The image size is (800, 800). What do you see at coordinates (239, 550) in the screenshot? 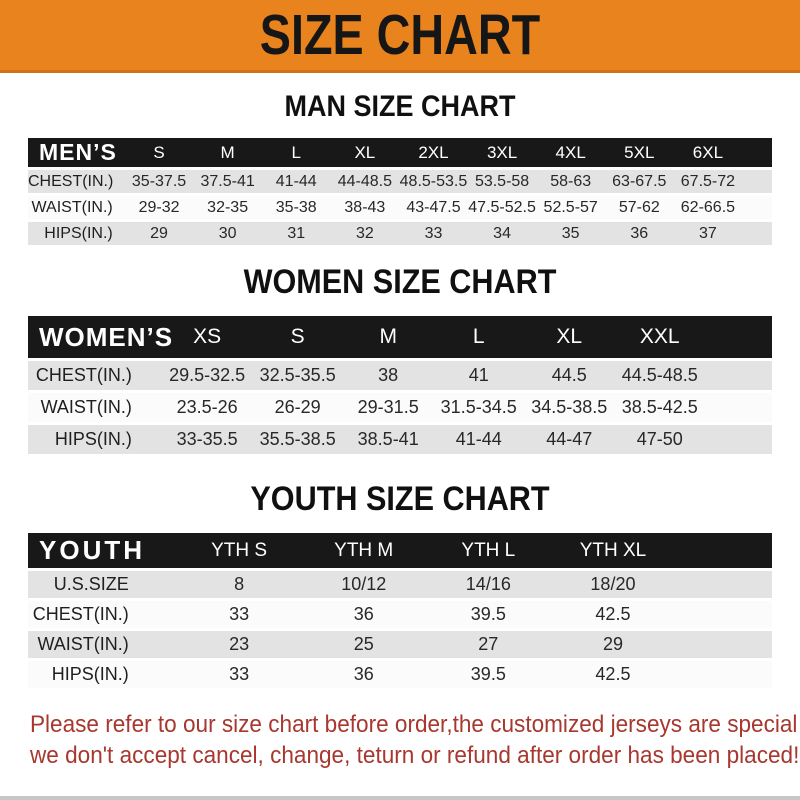
I see `size-column-header: YTH S` at bounding box center [239, 550].